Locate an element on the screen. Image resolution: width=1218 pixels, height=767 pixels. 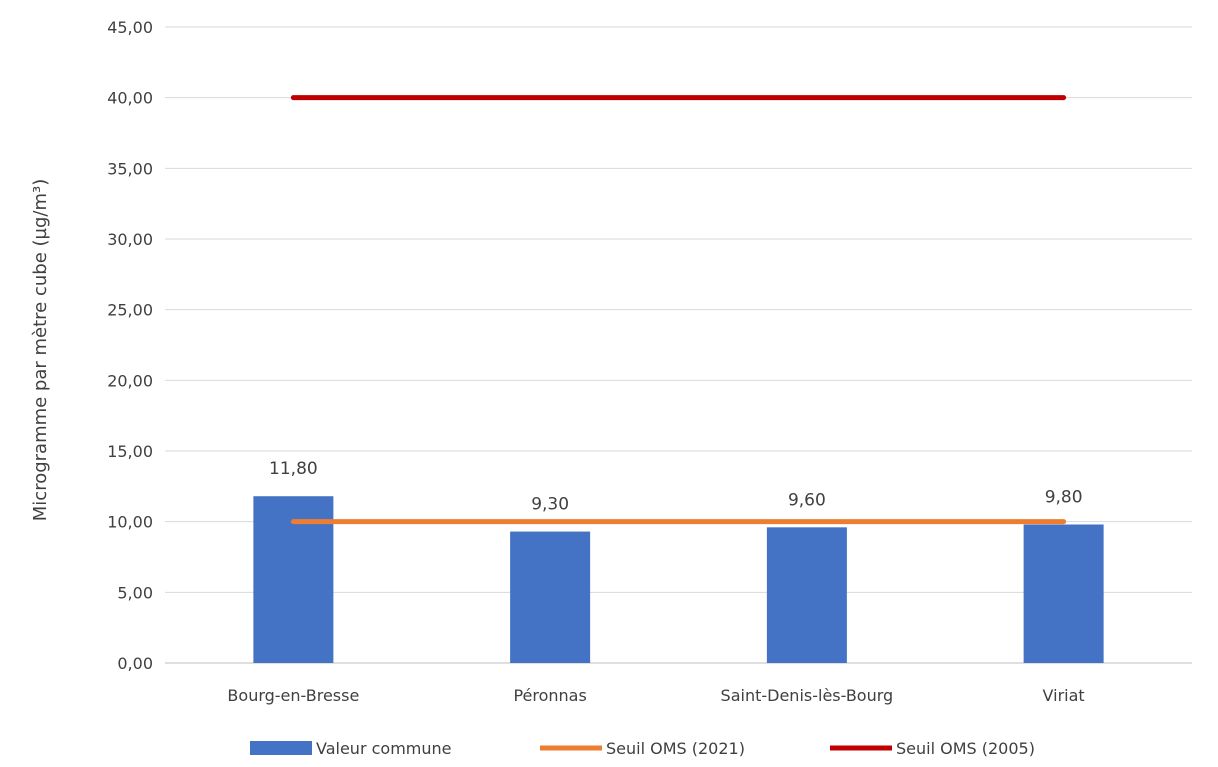
bar-data-label: 9,60 is located at coordinates (807, 500).